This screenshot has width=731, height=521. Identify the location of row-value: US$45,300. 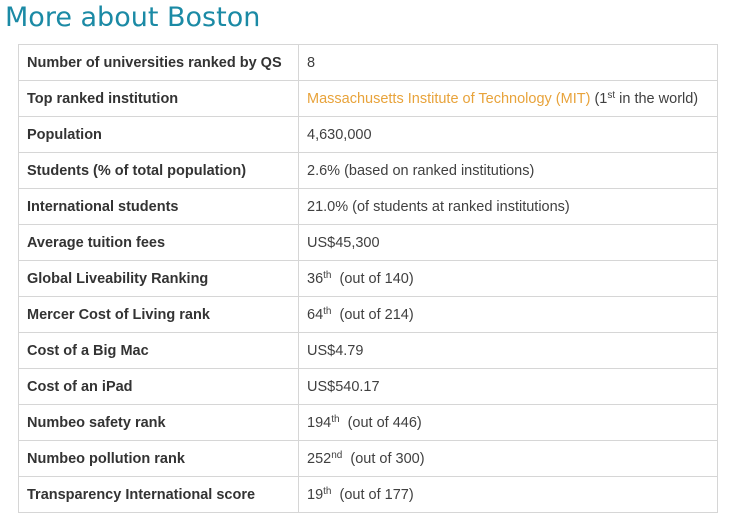
(508, 242).